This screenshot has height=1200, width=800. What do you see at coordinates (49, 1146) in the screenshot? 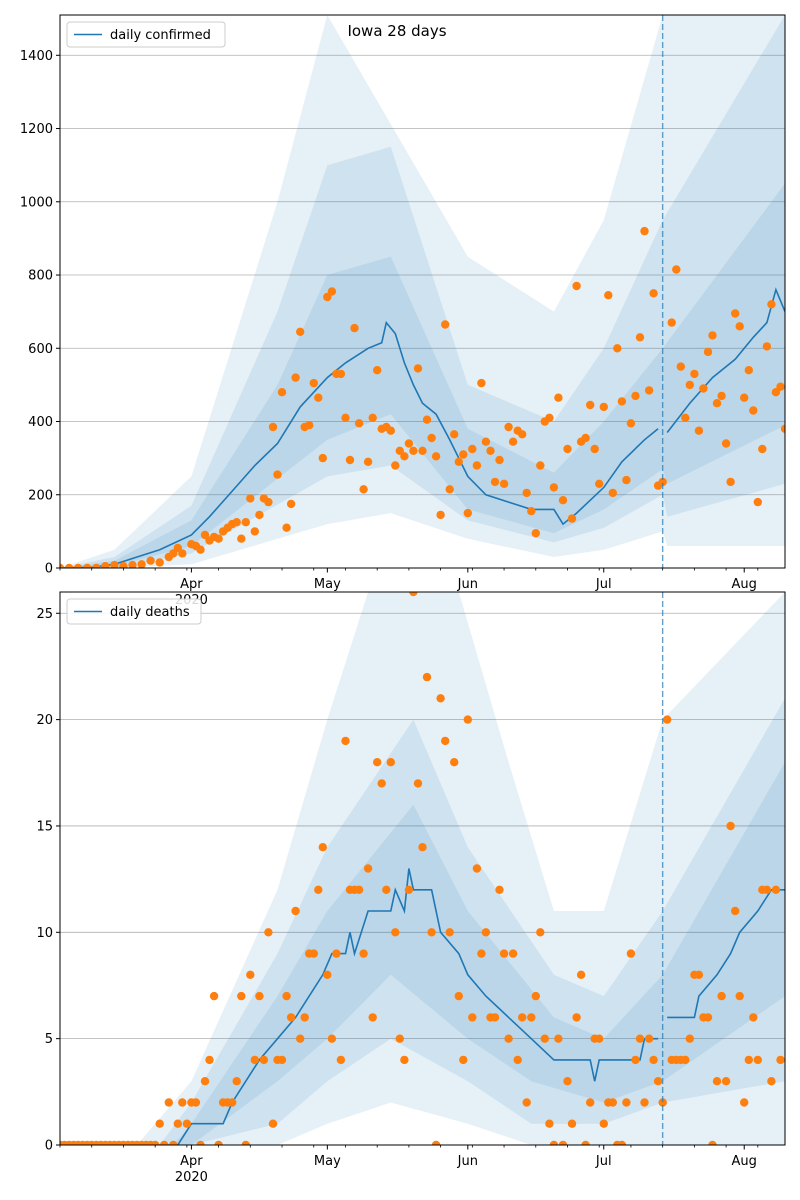
I see `y-tick-label: 0` at bounding box center [49, 1146].